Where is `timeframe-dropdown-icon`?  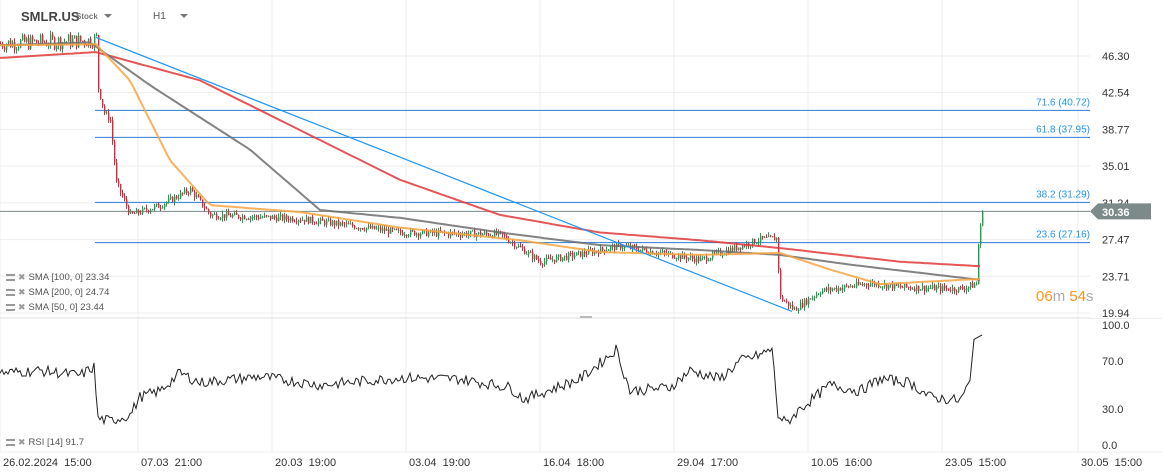 timeframe-dropdown-icon is located at coordinates (184, 16).